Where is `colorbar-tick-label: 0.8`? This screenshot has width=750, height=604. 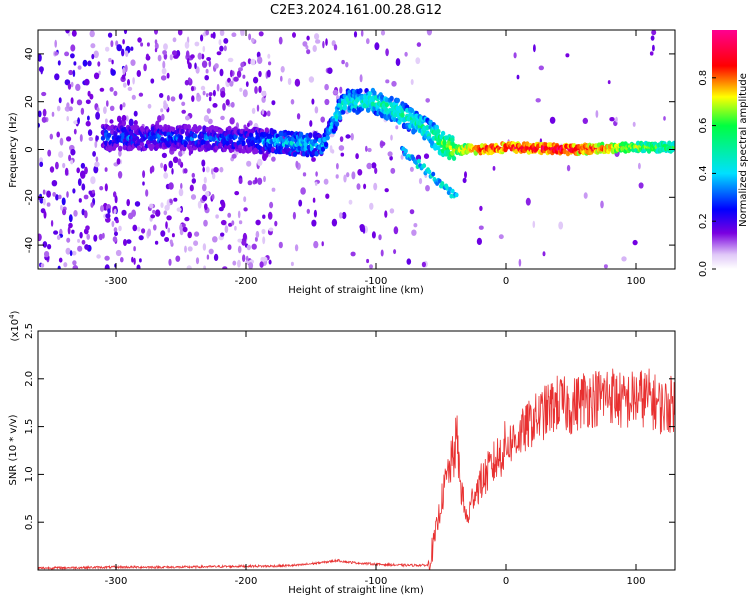 colorbar-tick-label: 0.8 is located at coordinates (703, 78).